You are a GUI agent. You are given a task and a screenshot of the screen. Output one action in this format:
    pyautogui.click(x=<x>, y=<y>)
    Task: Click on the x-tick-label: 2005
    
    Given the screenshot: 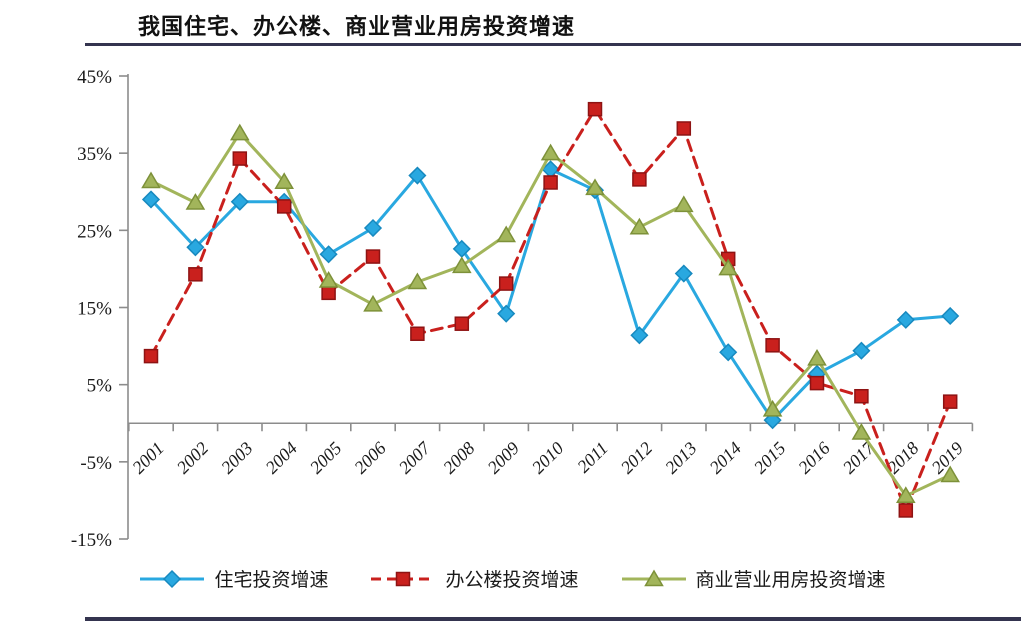 What is the action you would take?
    pyautogui.click(x=326, y=458)
    